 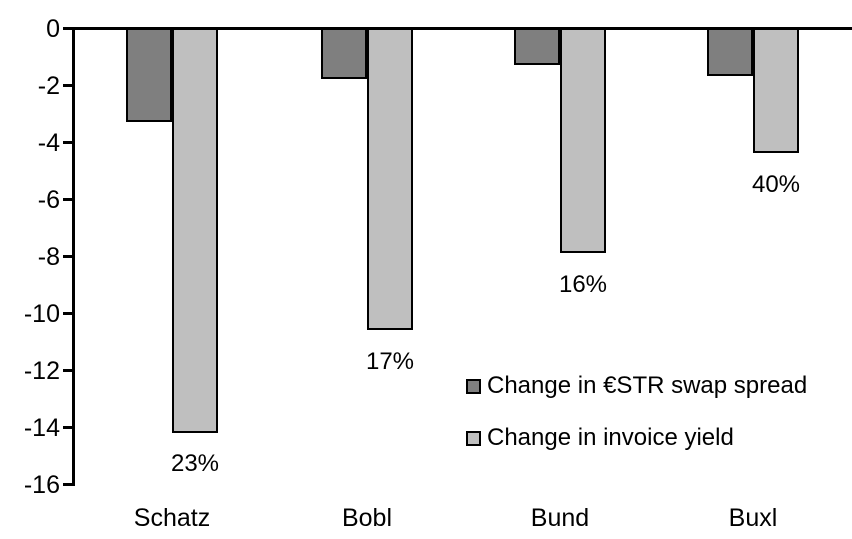 What do you see at coordinates (462, 28) in the screenshot?
I see `zero-baseline` at bounding box center [462, 28].